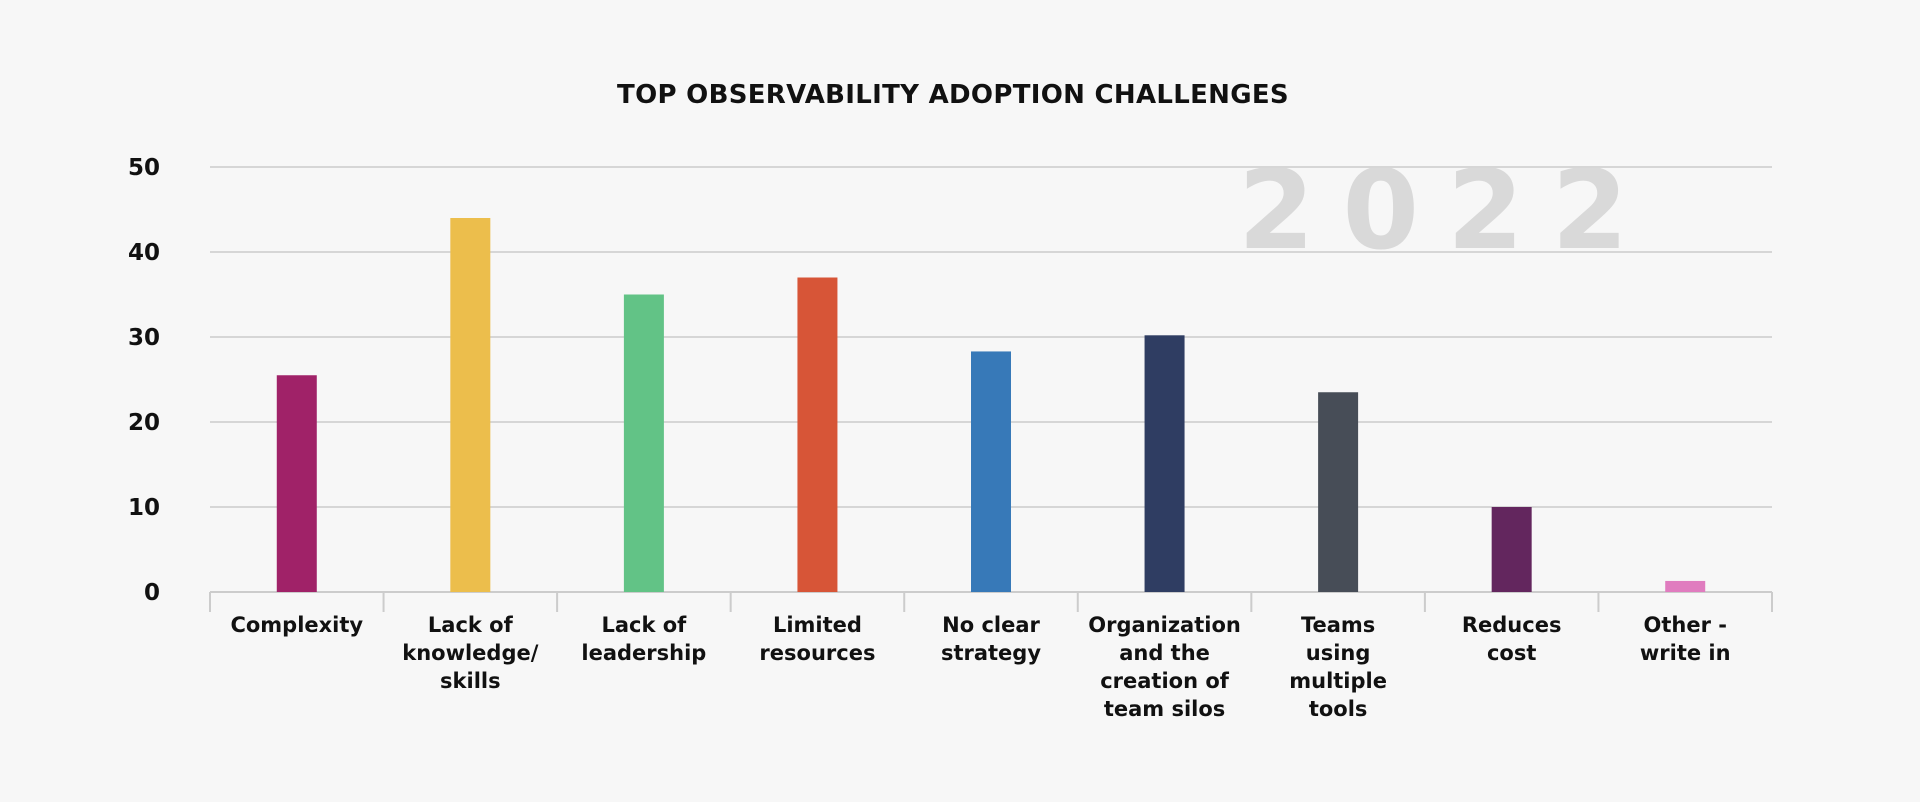  What do you see at coordinates (991, 639) in the screenshot?
I see `x-category-label: No clear strategy` at bounding box center [991, 639].